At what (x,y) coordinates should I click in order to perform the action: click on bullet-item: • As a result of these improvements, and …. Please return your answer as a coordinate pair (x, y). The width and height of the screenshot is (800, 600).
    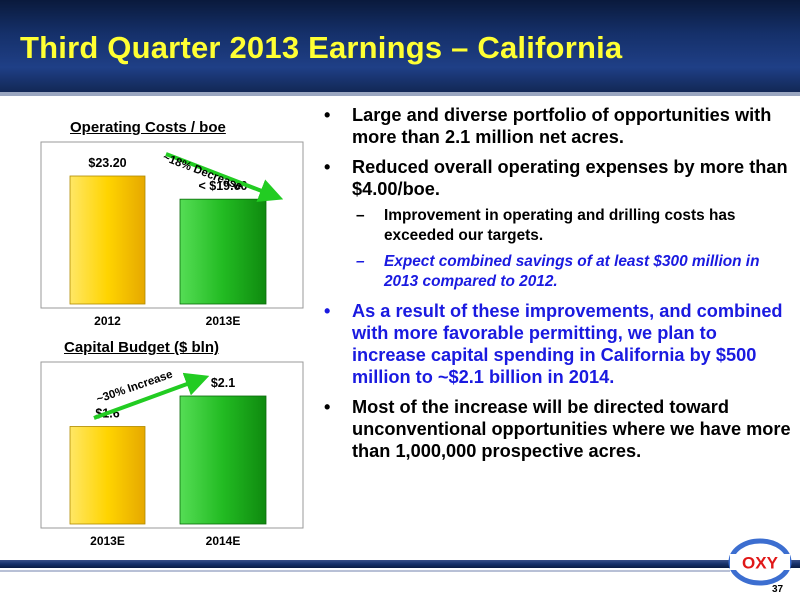
    Looking at the image, I should click on (557, 344).